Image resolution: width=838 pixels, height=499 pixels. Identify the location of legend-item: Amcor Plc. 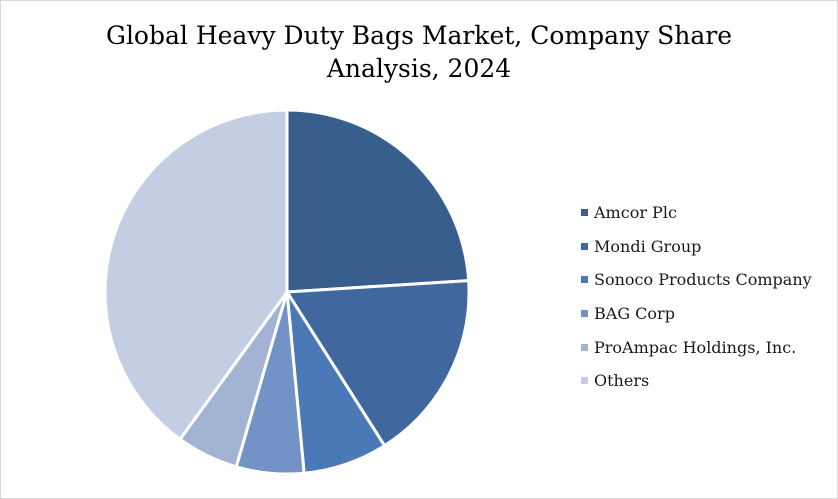
(696, 213).